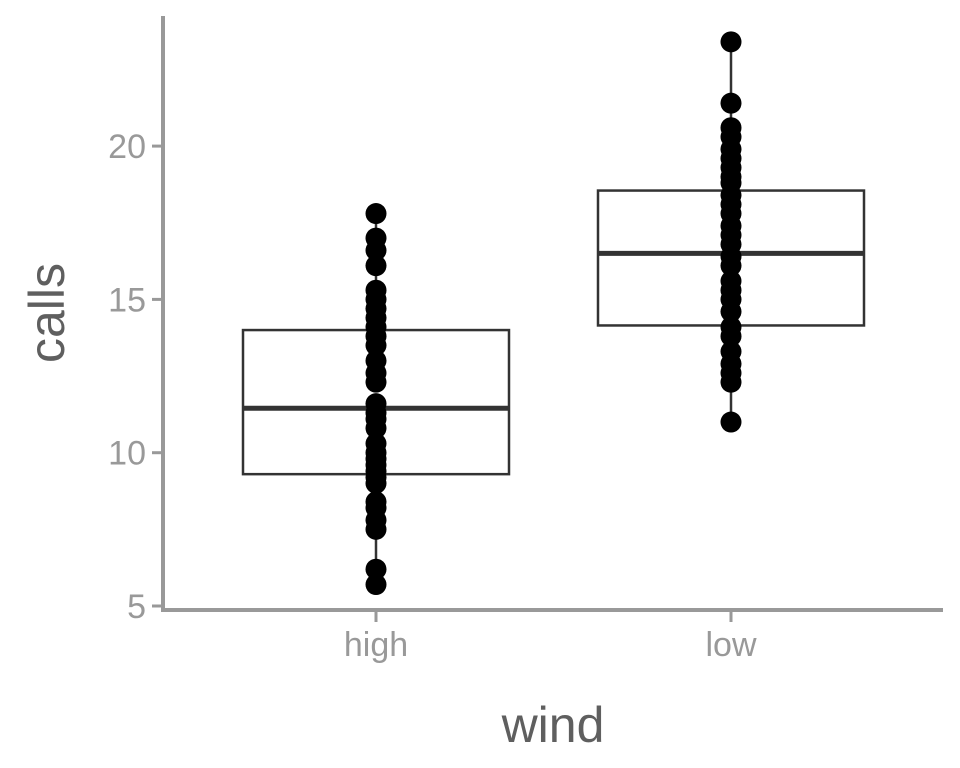 Image resolution: width=960 pixels, height=768 pixels. Describe the element at coordinates (730, 645) in the screenshot. I see `x-tick-label: low` at that location.